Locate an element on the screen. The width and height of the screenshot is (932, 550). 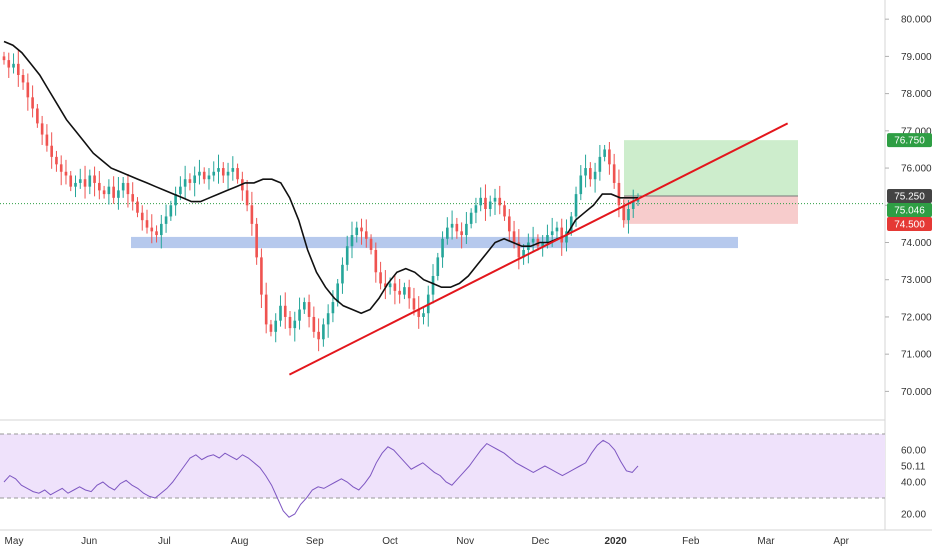
take-profit-zone is located at coordinates (711, 168).